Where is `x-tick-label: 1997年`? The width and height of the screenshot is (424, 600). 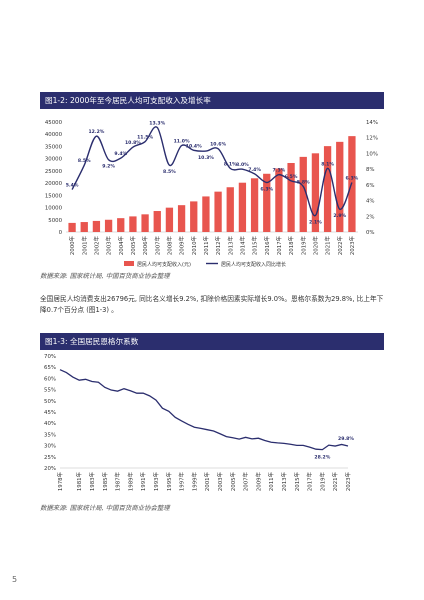
x-tick-label: 1997年 is located at coordinates (182, 481).